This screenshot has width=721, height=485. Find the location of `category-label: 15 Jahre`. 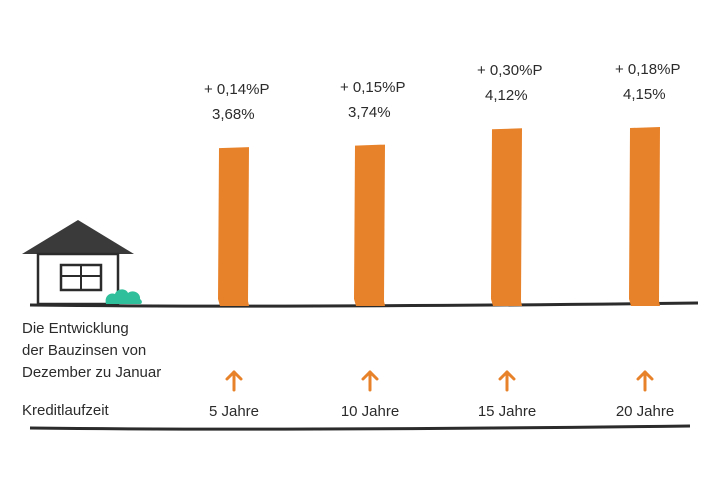

category-label: 15 Jahre is located at coordinates (507, 411).